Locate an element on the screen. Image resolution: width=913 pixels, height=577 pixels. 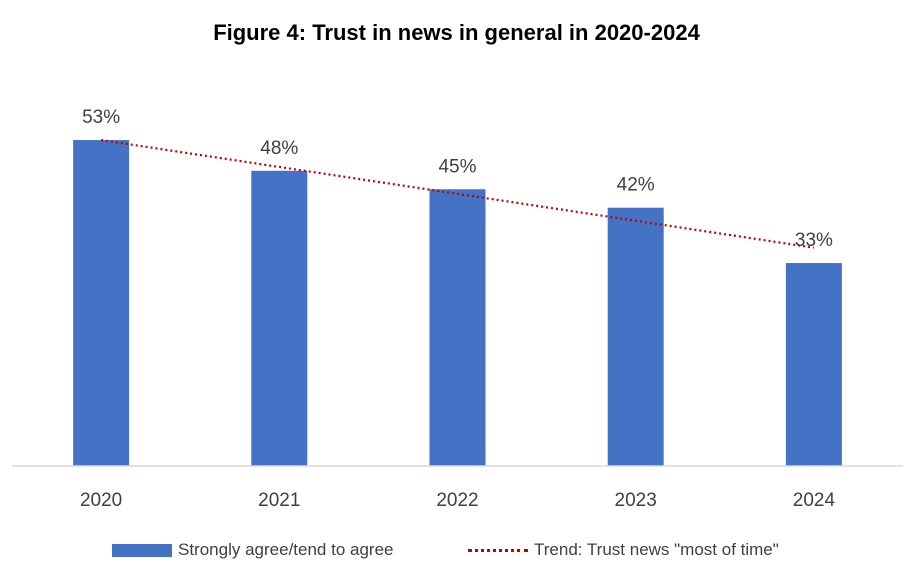
x-tick-label-2020: 2020 is located at coordinates (101, 500).